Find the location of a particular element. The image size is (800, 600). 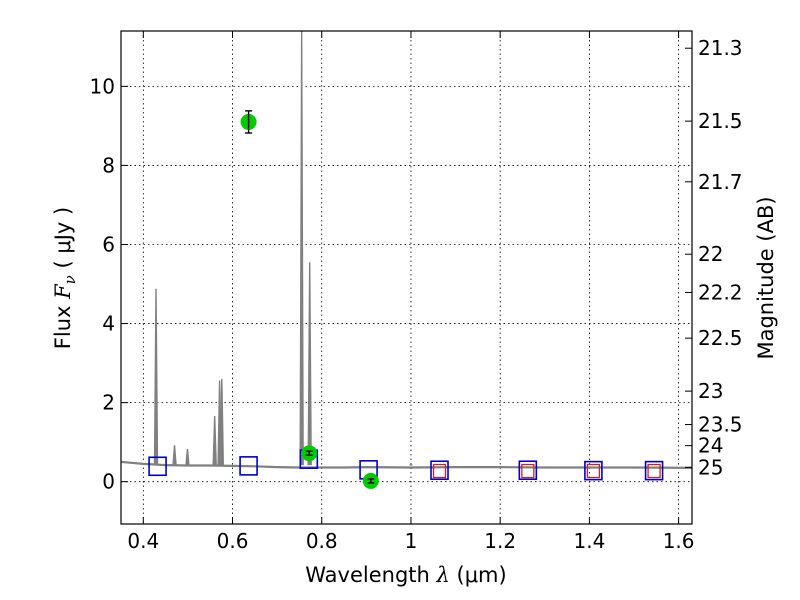

mag-tick-label: 21.3 is located at coordinates (720, 48).